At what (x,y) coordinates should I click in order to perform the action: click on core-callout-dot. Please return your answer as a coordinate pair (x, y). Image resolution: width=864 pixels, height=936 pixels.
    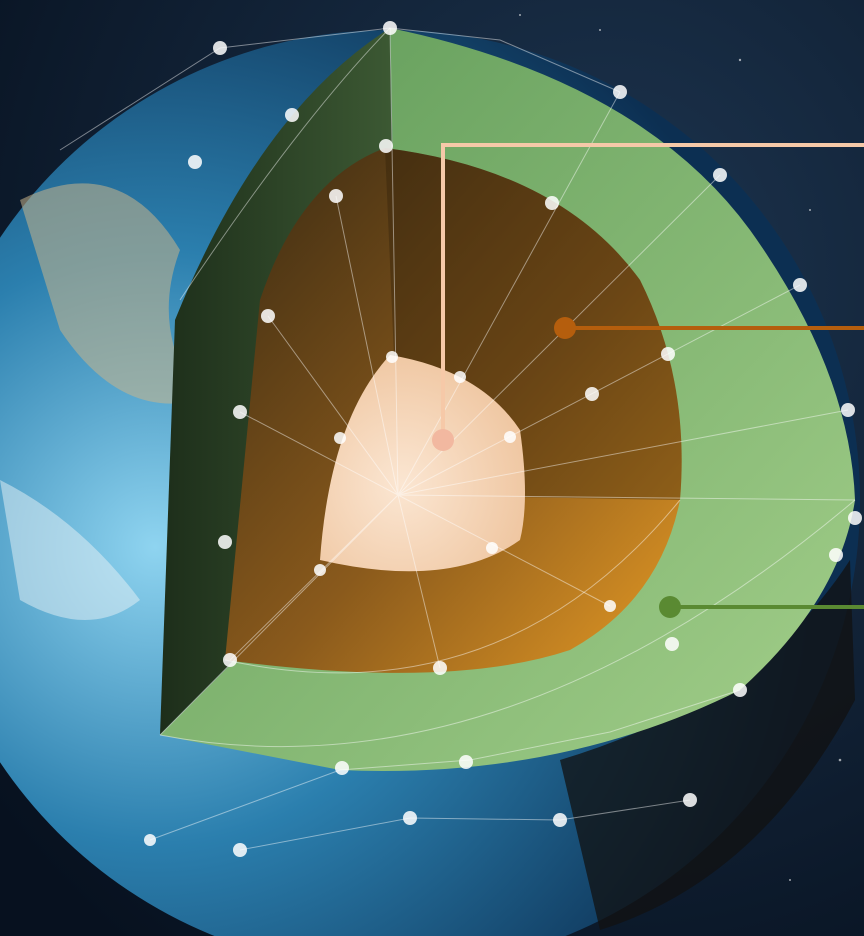
    Looking at the image, I should click on (443, 440).